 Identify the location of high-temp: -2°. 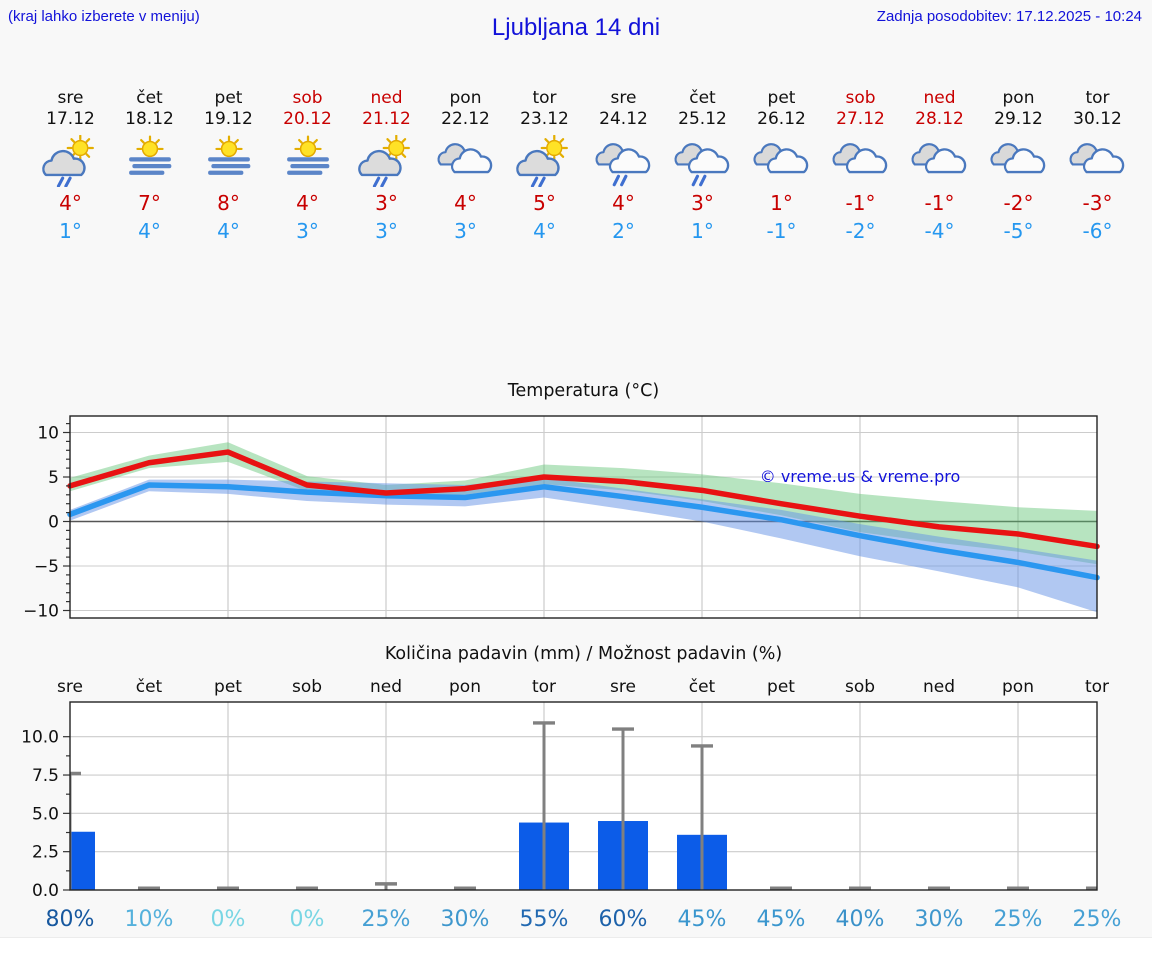
(1018, 202).